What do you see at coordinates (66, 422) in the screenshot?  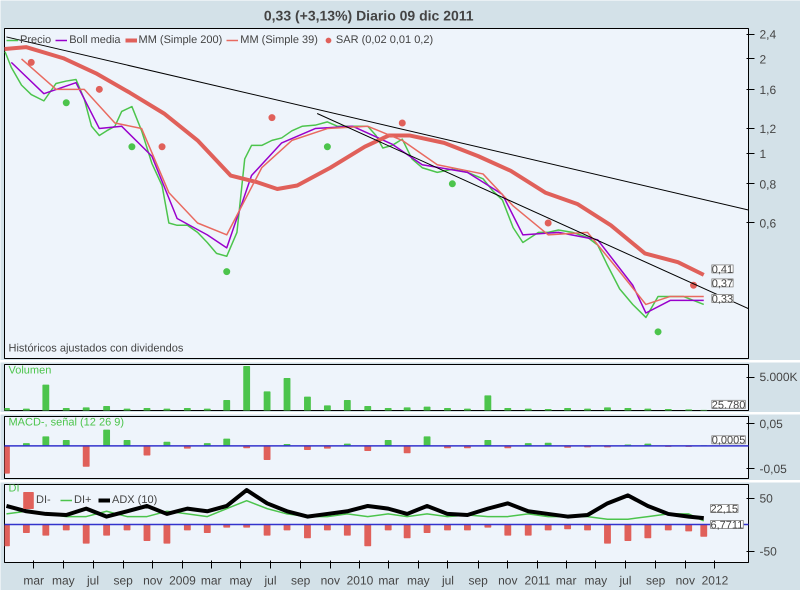 I see `chart-title: MACD-, señal (12 26 9)` at bounding box center [66, 422].